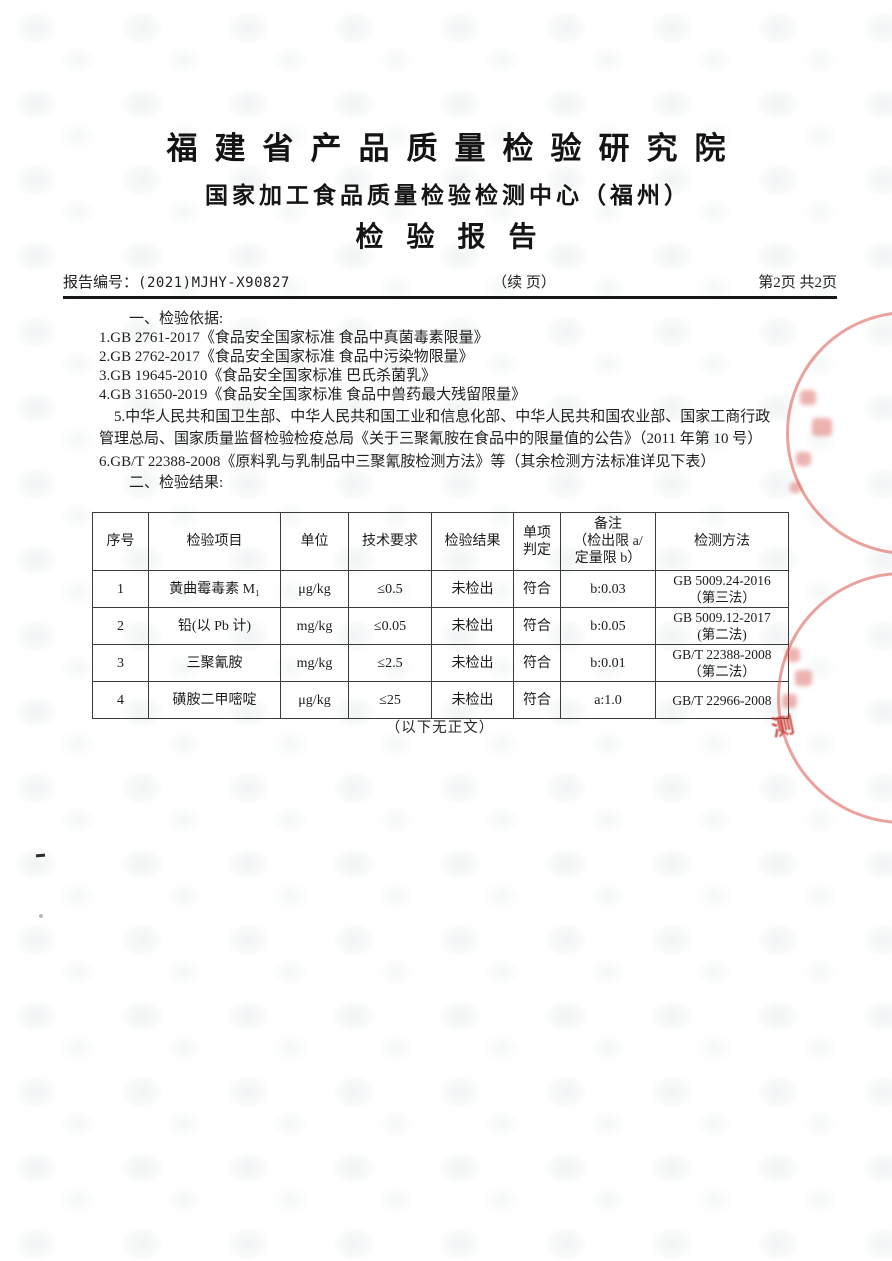  Describe the element at coordinates (608, 700) in the screenshot. I see `cell-remark: a:1.0` at that location.